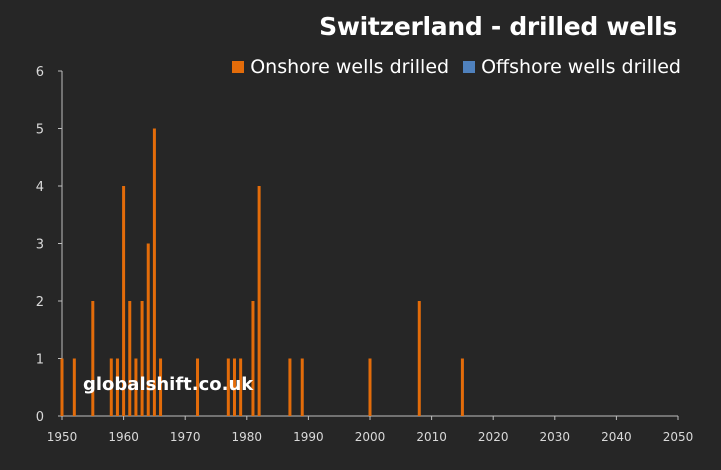 The width and height of the screenshot is (721, 470). Describe the element at coordinates (234, 387) in the screenshot. I see `bar-1978` at that location.